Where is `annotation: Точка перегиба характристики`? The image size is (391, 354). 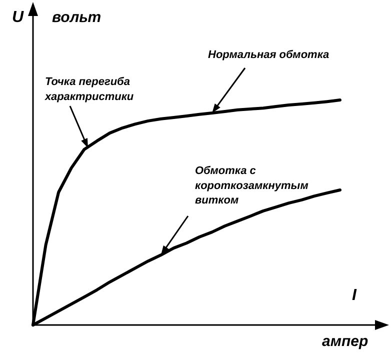
annotation: Точка перегиба характристики is located at coordinates (89, 89).